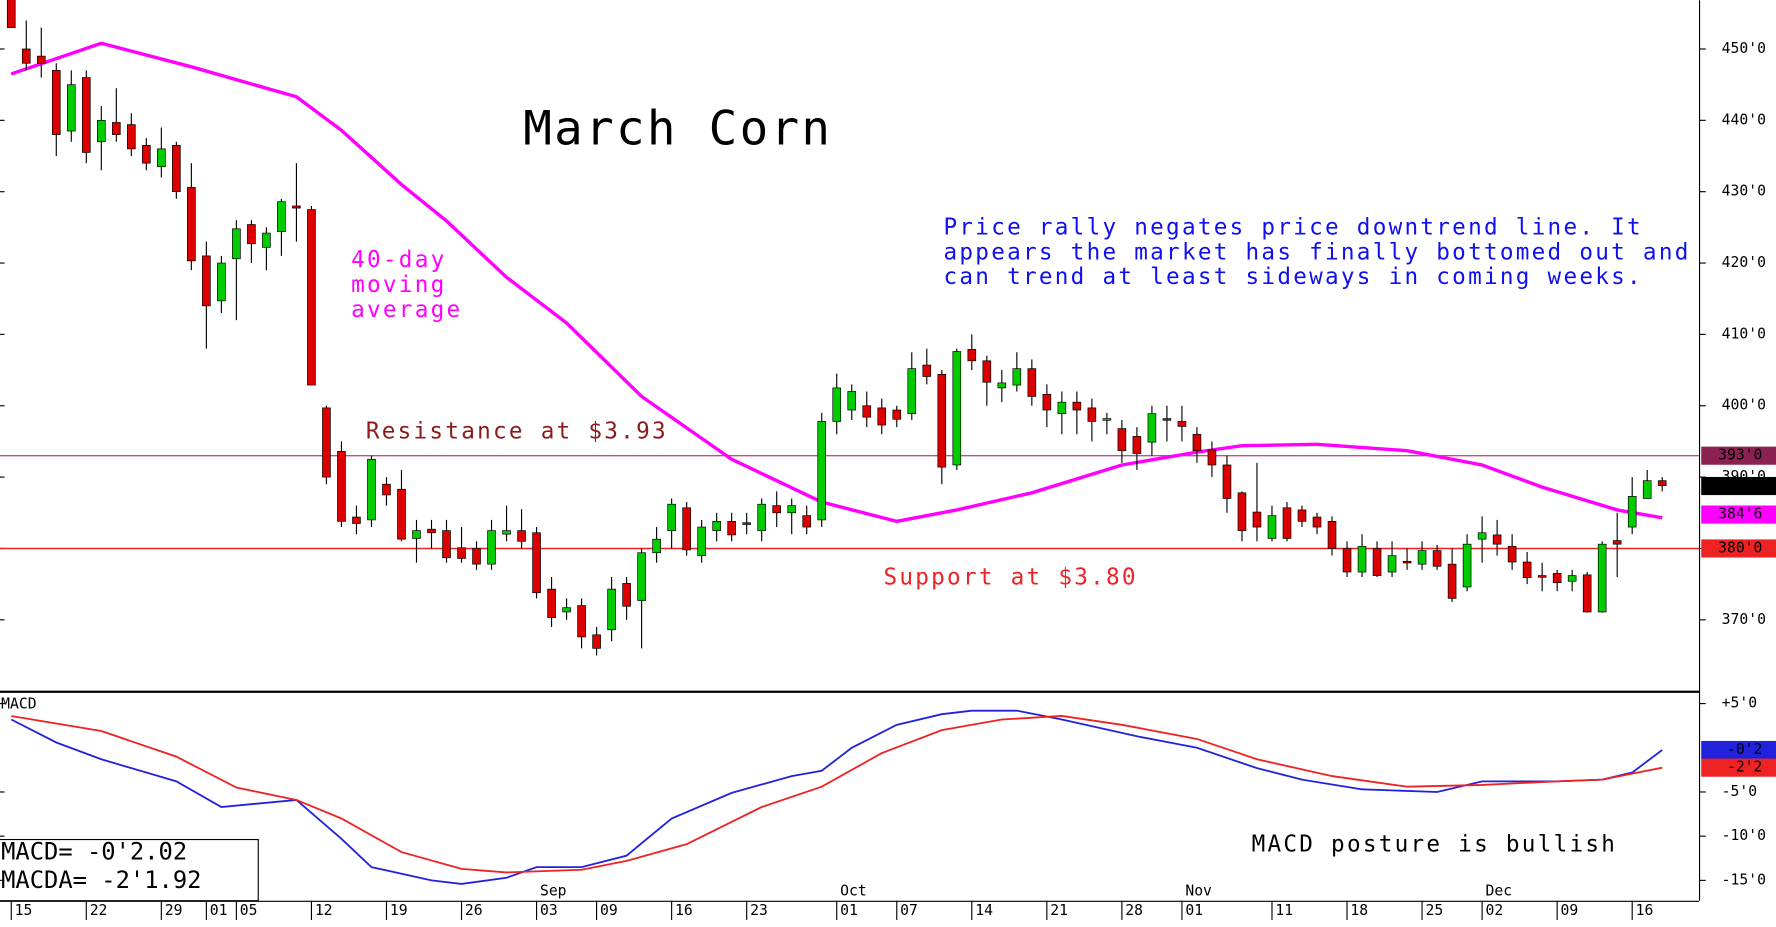 This screenshot has width=1776, height=927. Describe the element at coordinates (324, 910) in the screenshot. I see `x-tick-label: 12` at that location.